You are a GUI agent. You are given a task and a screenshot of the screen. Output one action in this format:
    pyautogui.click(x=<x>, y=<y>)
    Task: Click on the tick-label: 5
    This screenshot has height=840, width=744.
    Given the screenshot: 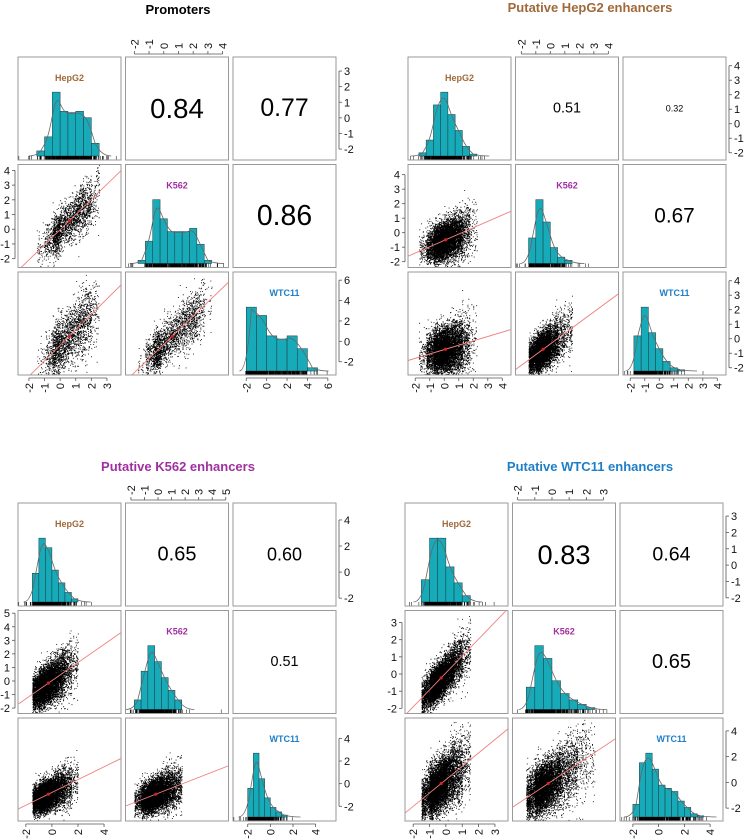 What is the action you would take?
    pyautogui.click(x=7, y=614)
    